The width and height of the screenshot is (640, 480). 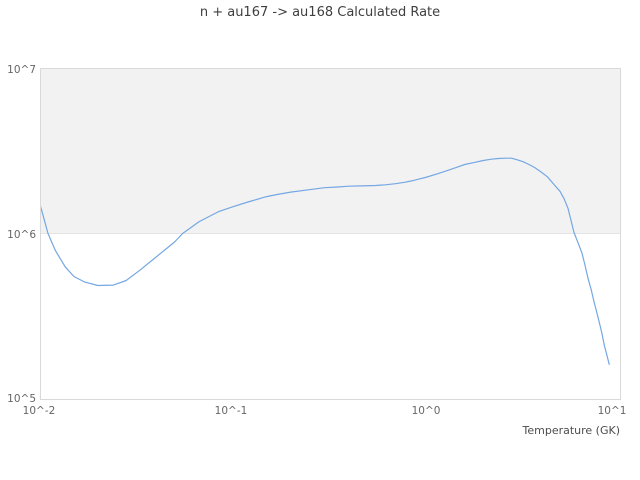 I want to click on x-tick-1e-2: 10^-2, so click(x=39, y=411).